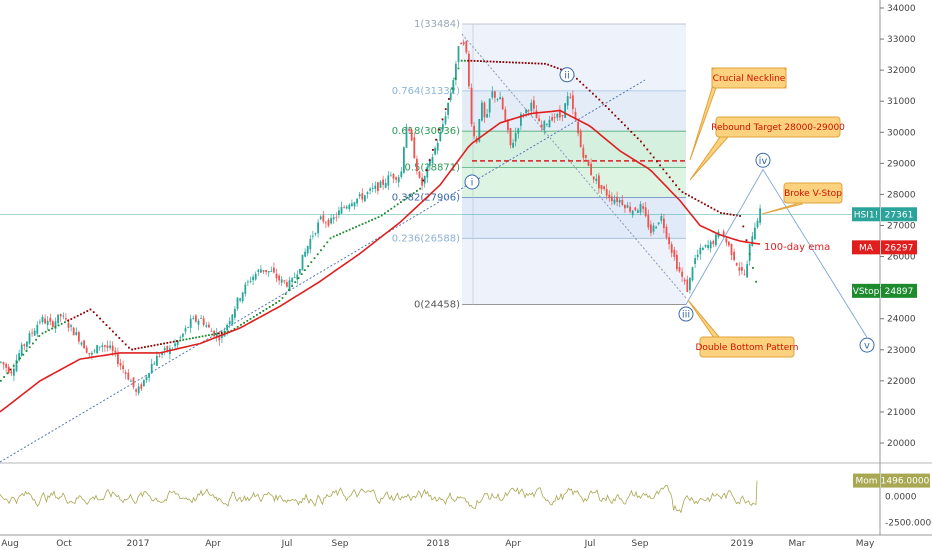 The image size is (932, 550). Describe the element at coordinates (901, 133) in the screenshot. I see `price-tick-label: 30000` at that location.